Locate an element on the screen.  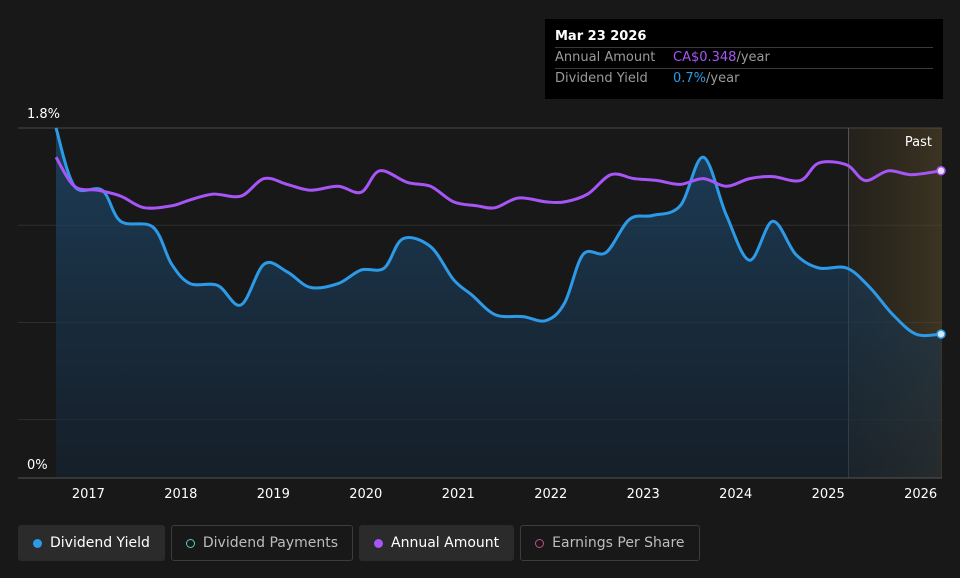
legend-label: Dividend Payments is located at coordinates (270, 543).